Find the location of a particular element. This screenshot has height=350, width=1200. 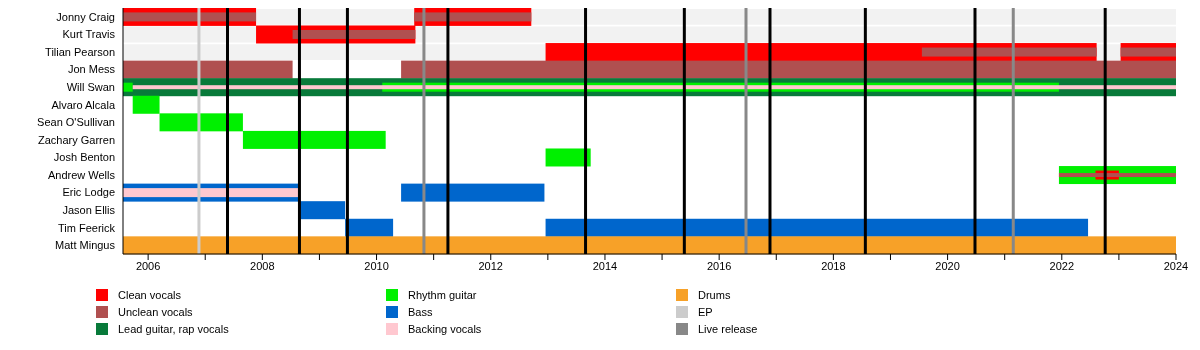

y-tick-label: Zachary Garren is located at coordinates (76, 139).